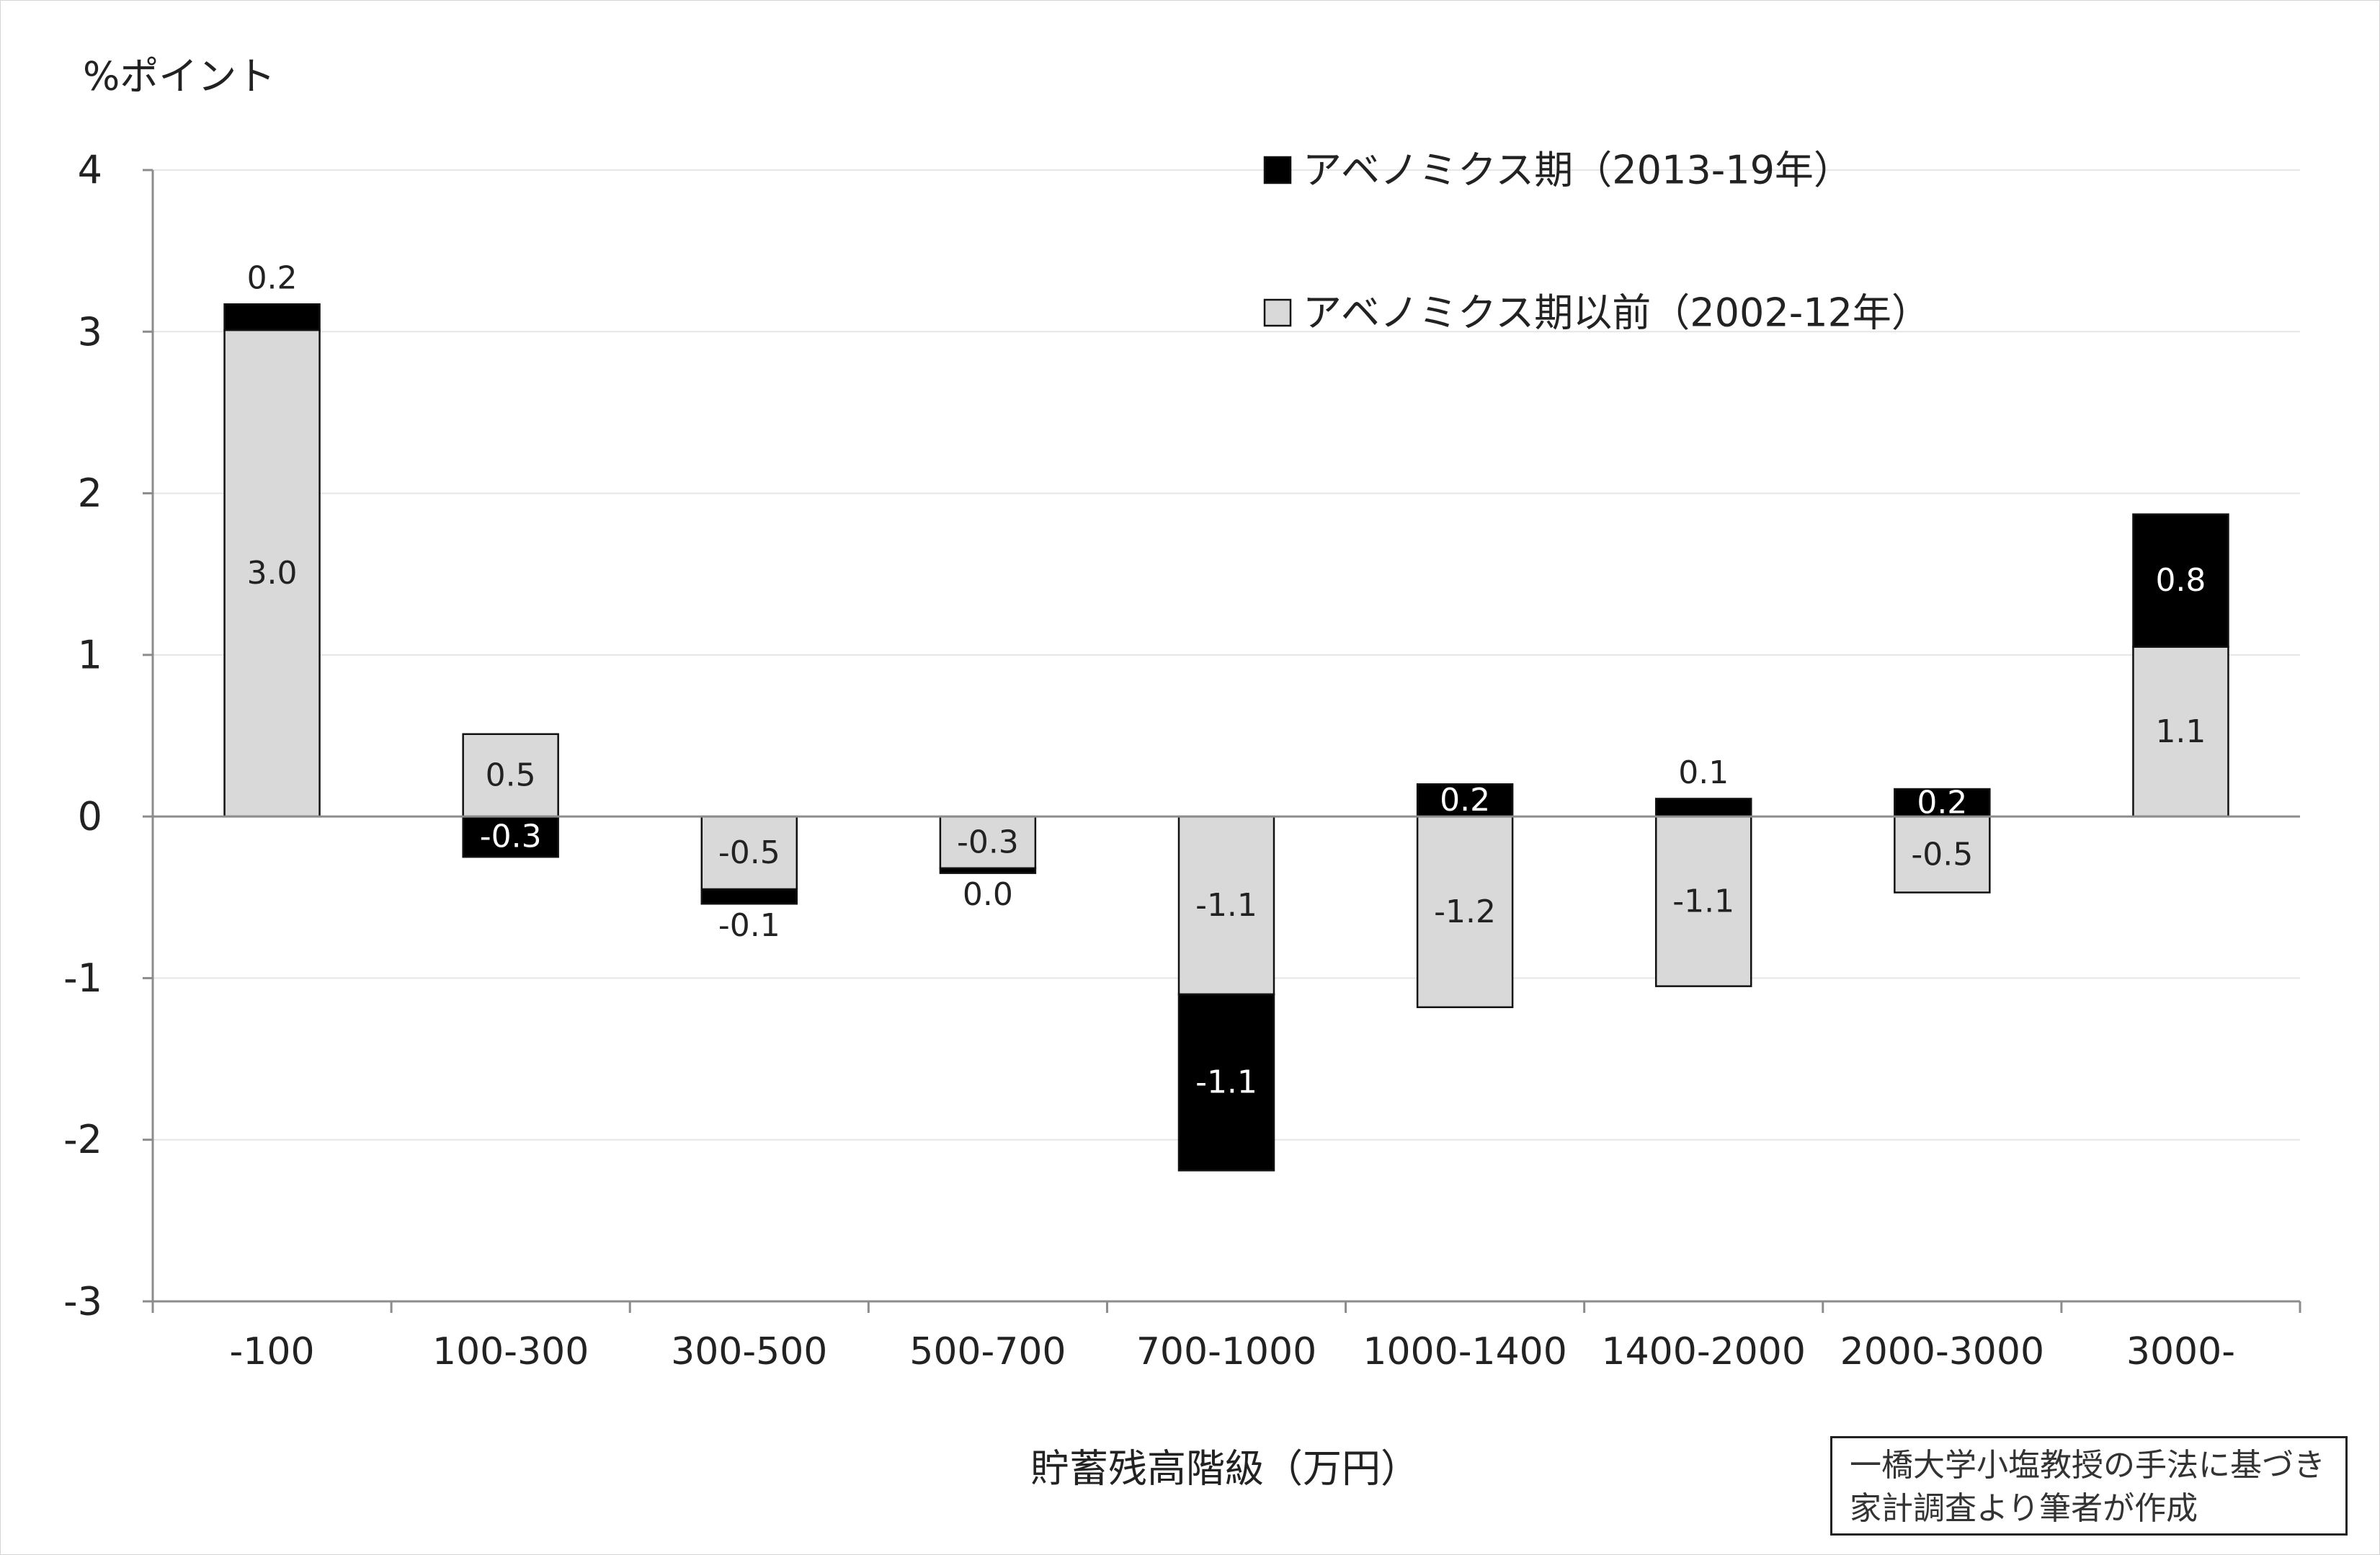 The image size is (2380, 1555). I want to click on data-label-pre-abenomics: -1.2, so click(1465, 912).